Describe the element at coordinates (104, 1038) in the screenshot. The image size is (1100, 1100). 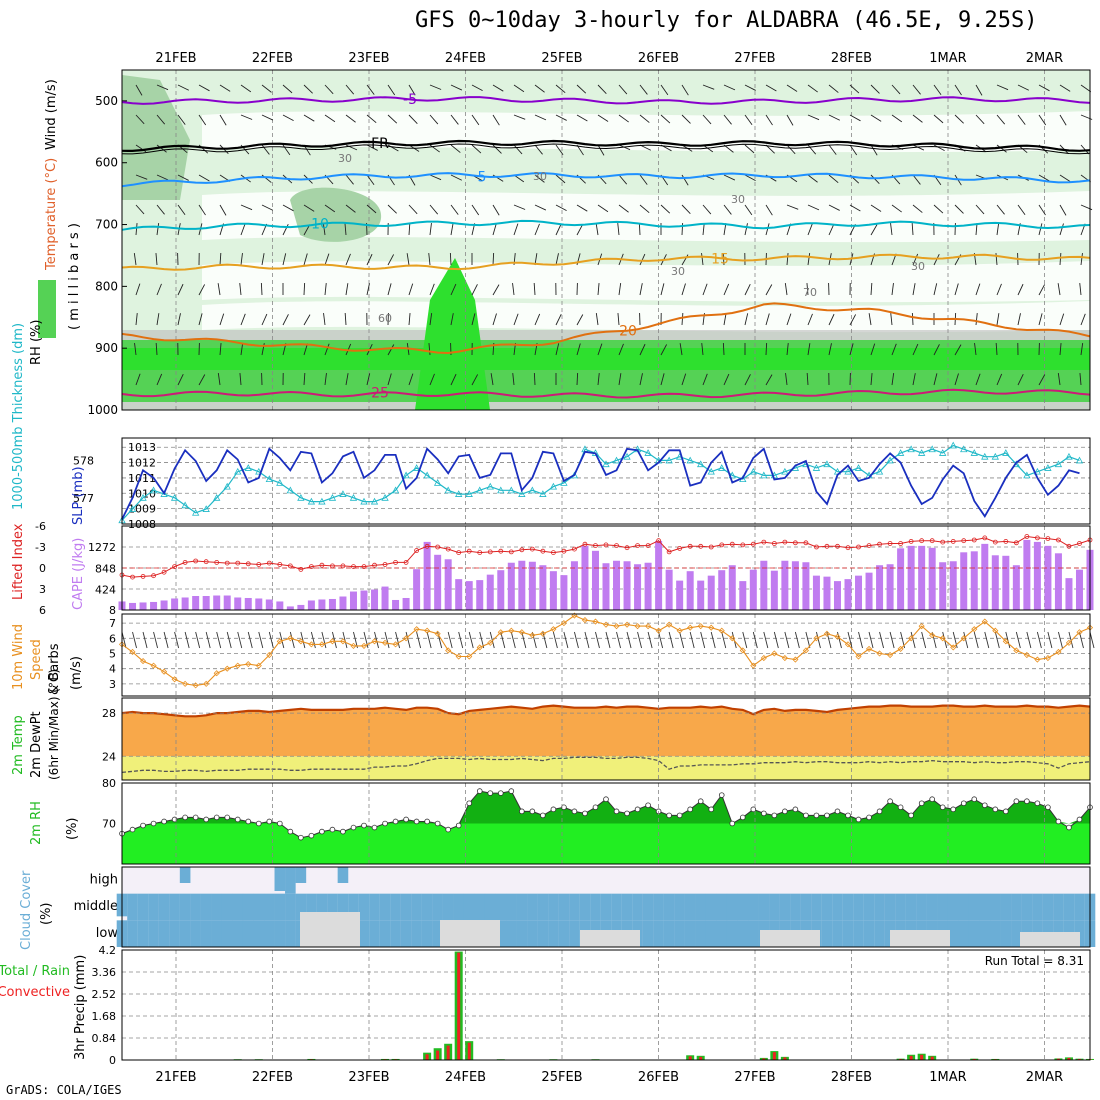
I see `precip-tick-label: 0.84` at that location.